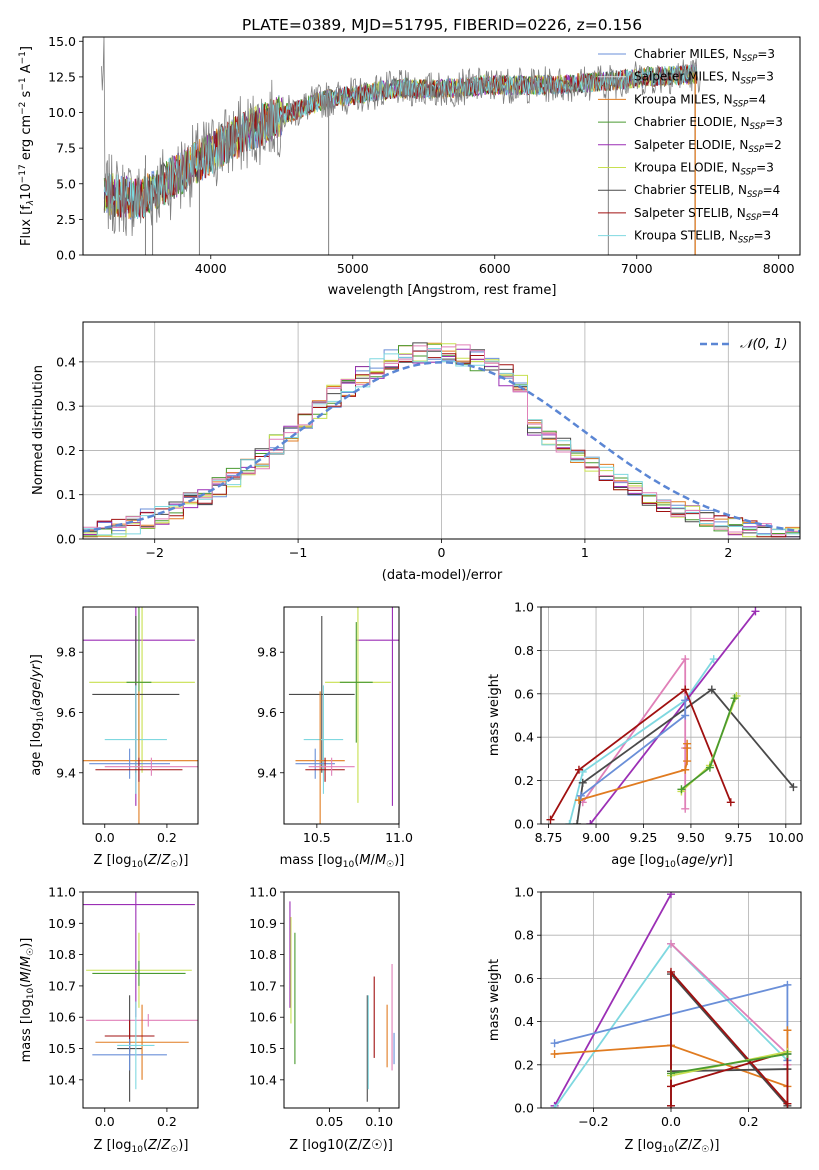 The height and width of the screenshot is (1170, 819). I want to click on y-tick-label: 10.5, so click(263, 1048).